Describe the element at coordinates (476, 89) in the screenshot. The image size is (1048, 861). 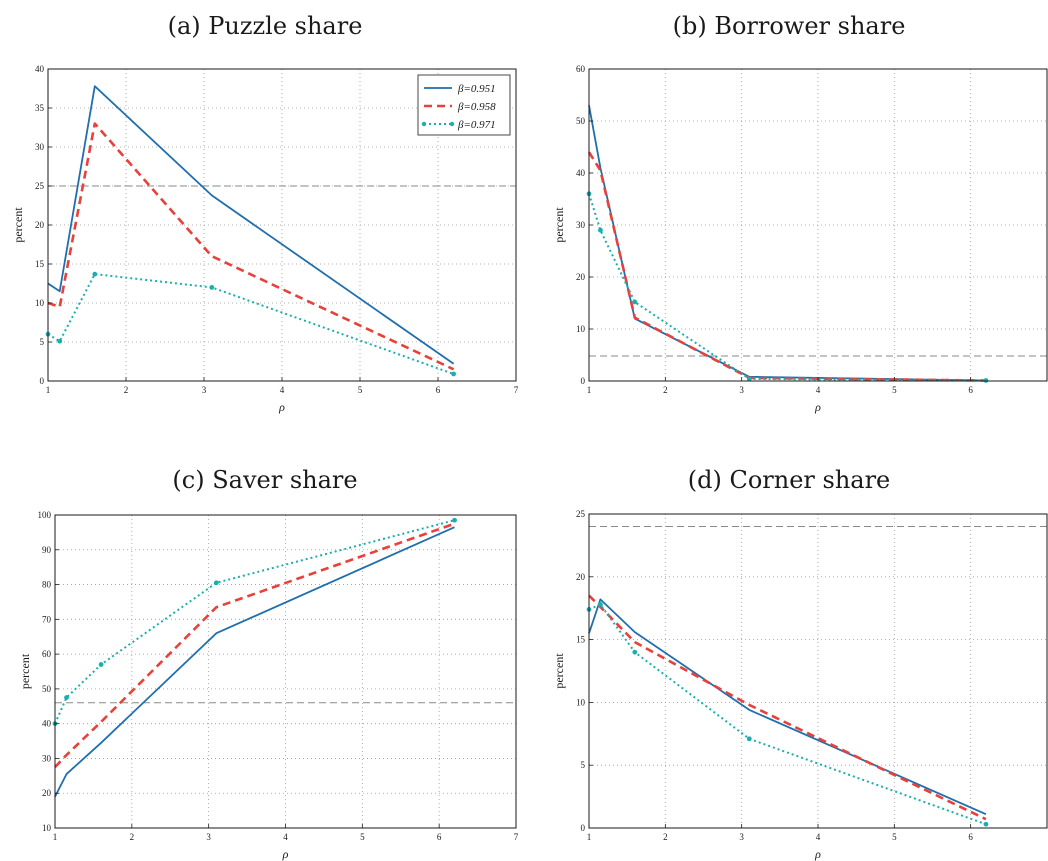
I see `legend-label-1: β=0.951` at that location.